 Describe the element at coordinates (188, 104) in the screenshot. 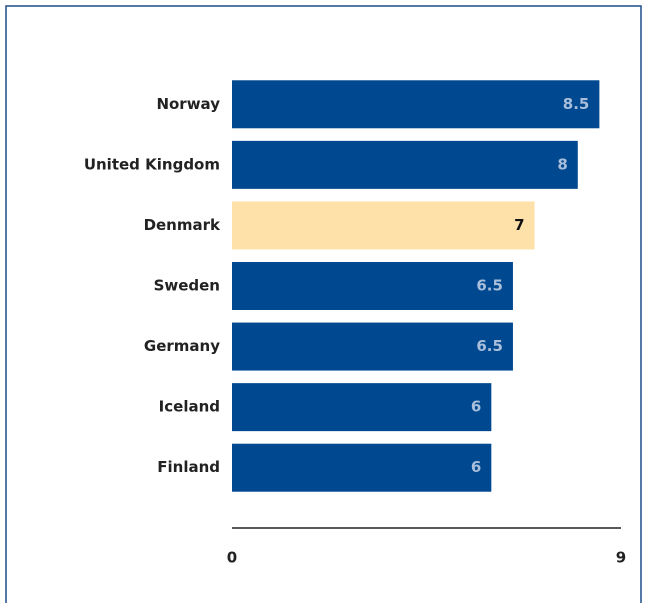

I see `y-tick-label: Norway` at that location.